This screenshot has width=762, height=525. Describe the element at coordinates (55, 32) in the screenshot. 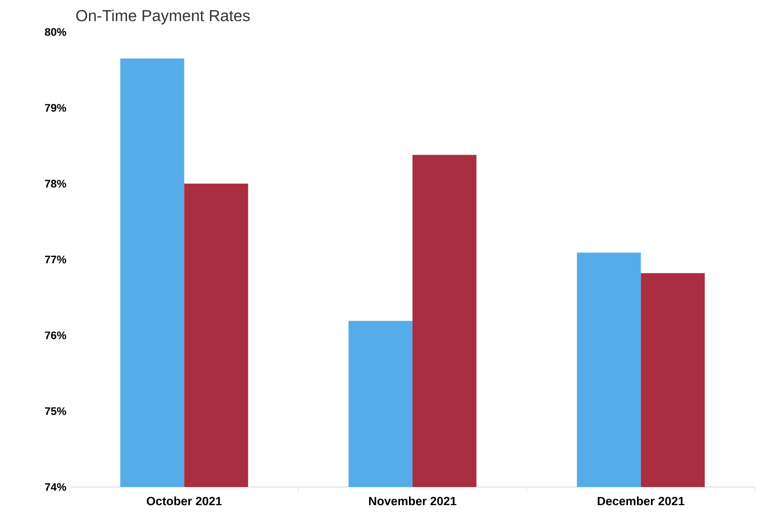

I see `y-tick-label: 80%` at that location.